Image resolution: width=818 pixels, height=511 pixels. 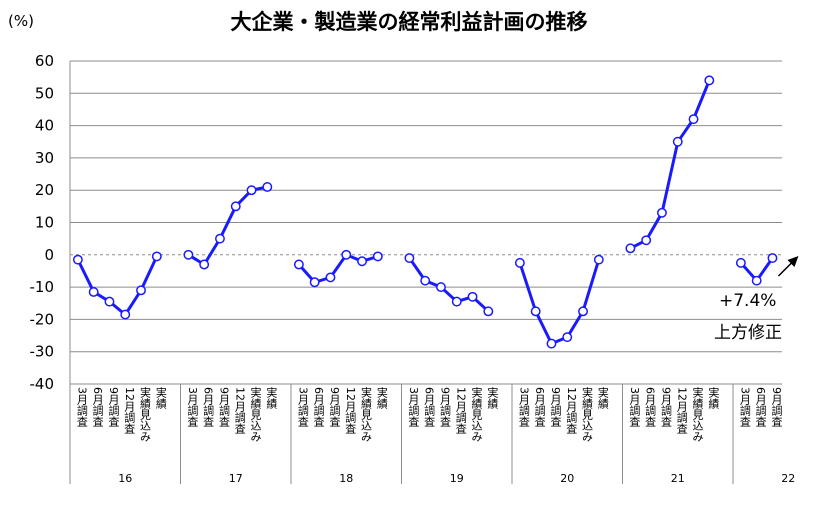 I want to click on y-tick-label: -30, so click(x=42, y=352).